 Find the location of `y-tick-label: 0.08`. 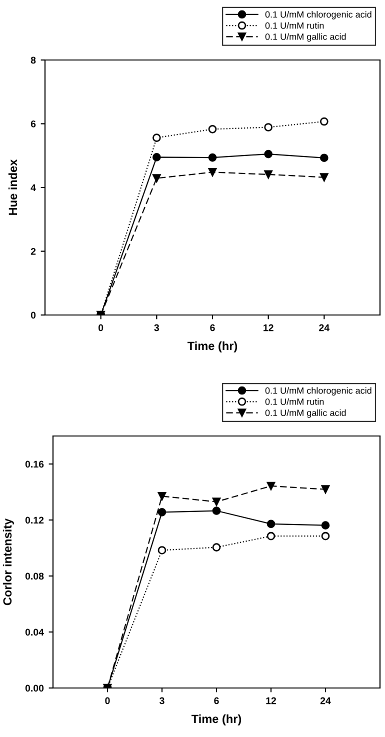

y-tick-label: 0.08 is located at coordinates (34, 576).